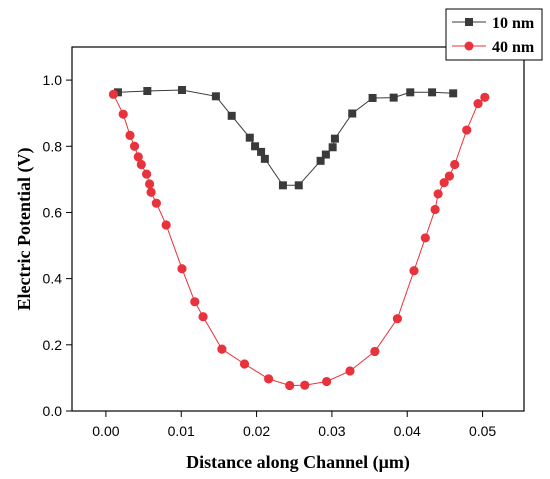  I want to click on x-axis-title: Distance along Channel (μm), so click(298, 462).